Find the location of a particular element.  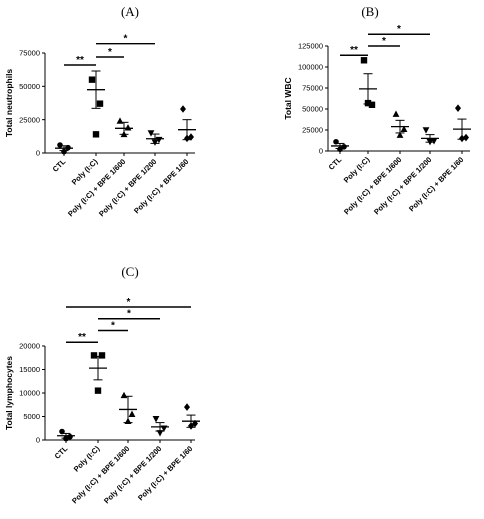

y-axis-title: Total neutrophils is located at coordinates (9, 103).